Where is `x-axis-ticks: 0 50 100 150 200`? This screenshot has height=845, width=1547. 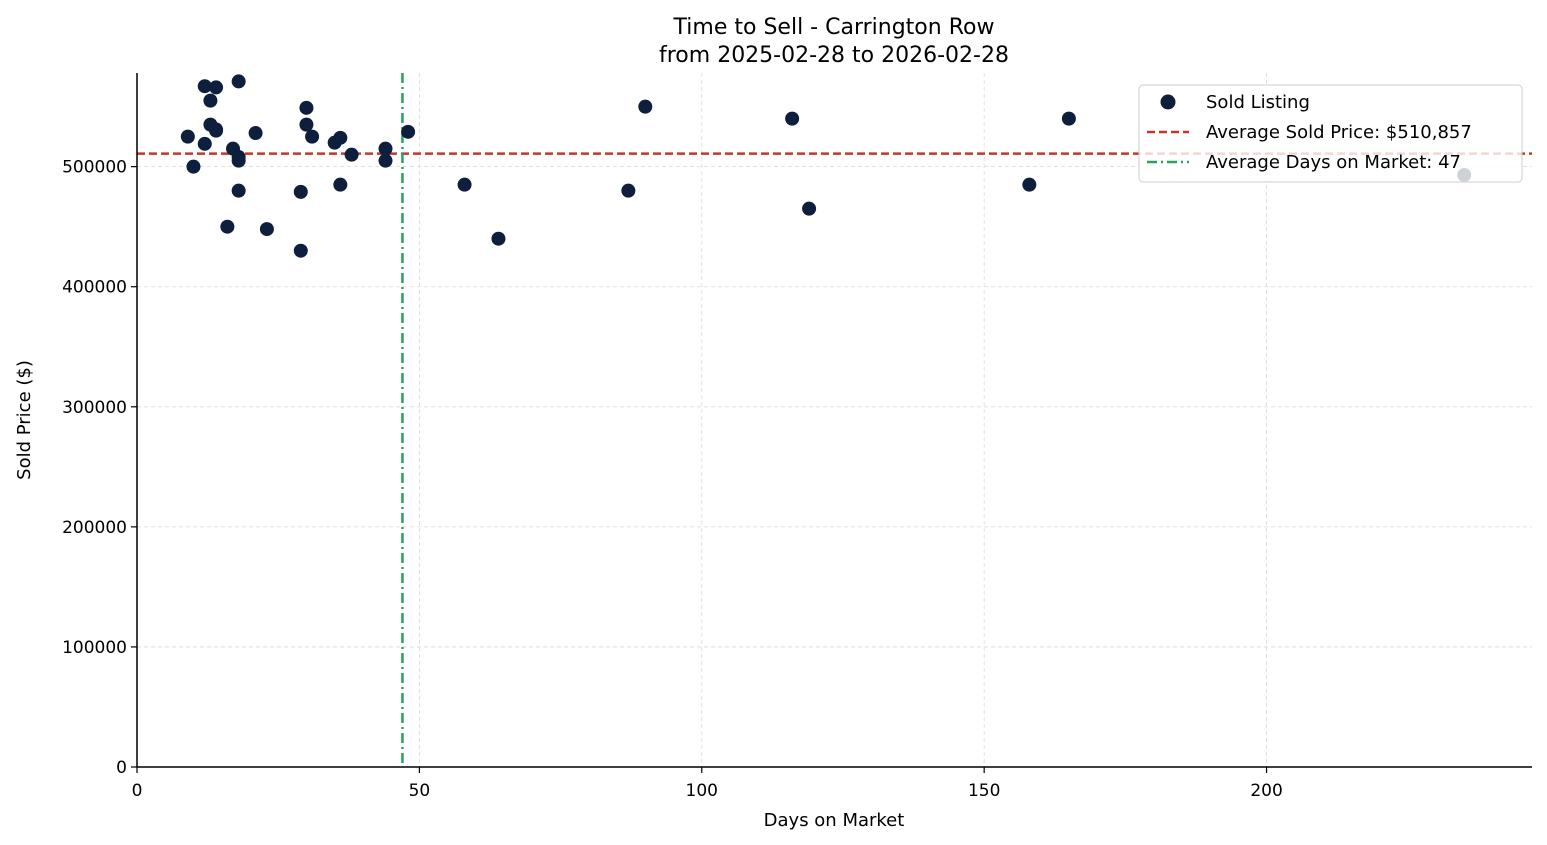 x-axis-ticks: 0 50 100 150 200 is located at coordinates (707, 784).